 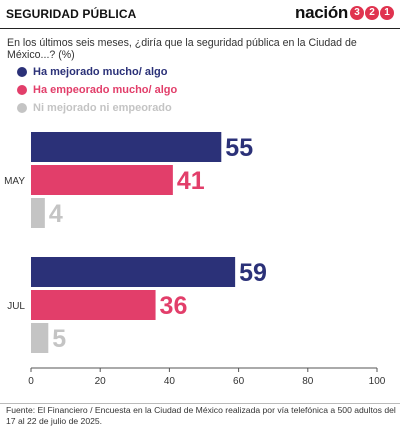 I want to click on x-tick-label: 40, so click(x=170, y=381).